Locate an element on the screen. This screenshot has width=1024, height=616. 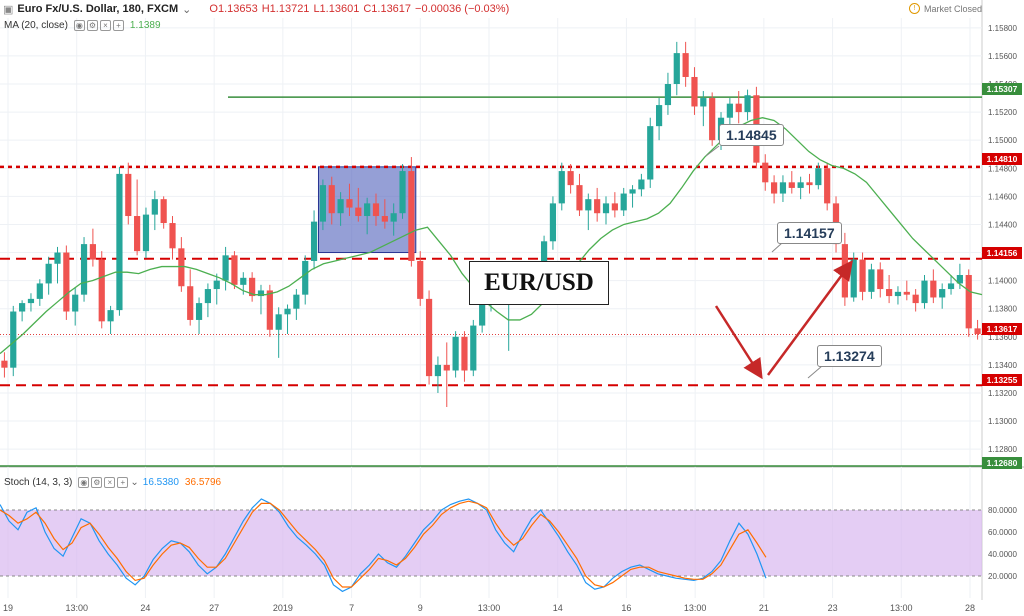
x-tick-label: 13:00 is located at coordinates (901, 608).